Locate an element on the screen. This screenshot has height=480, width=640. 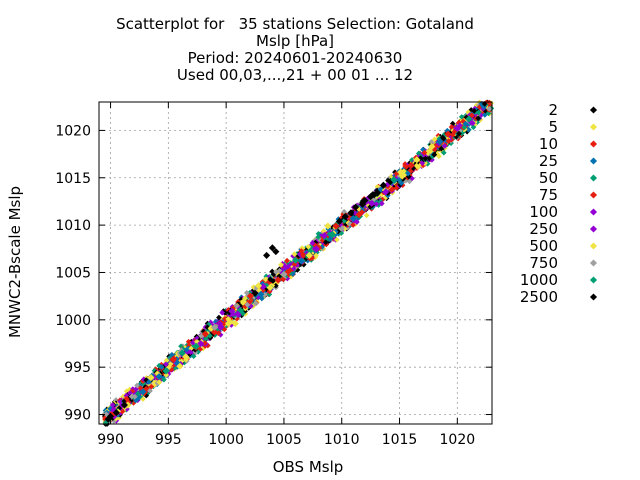
x-tick-label: 995 is located at coordinates (168, 440).